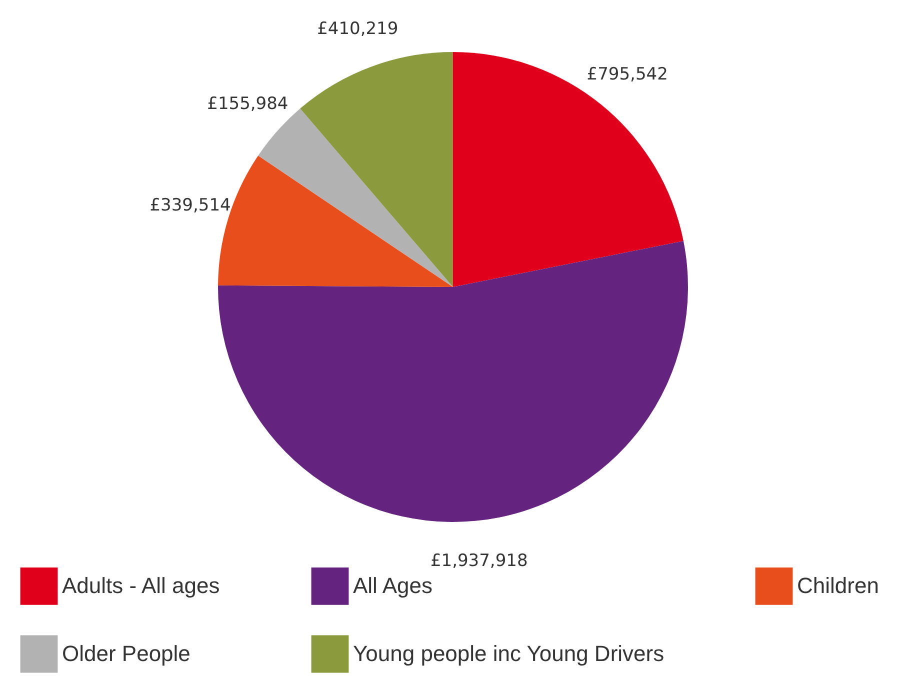 This screenshot has height=699, width=906. What do you see at coordinates (479, 560) in the screenshot?
I see `data-label: £1,937,918` at bounding box center [479, 560].